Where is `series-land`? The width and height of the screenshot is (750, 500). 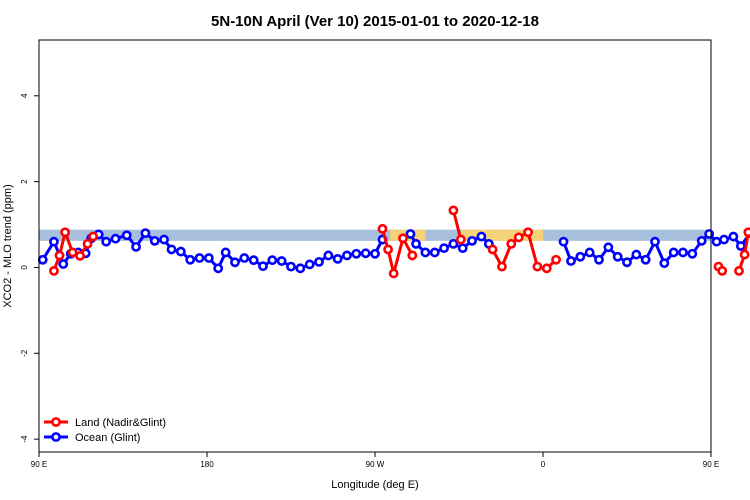
series-land is located at coordinates (399, 242).